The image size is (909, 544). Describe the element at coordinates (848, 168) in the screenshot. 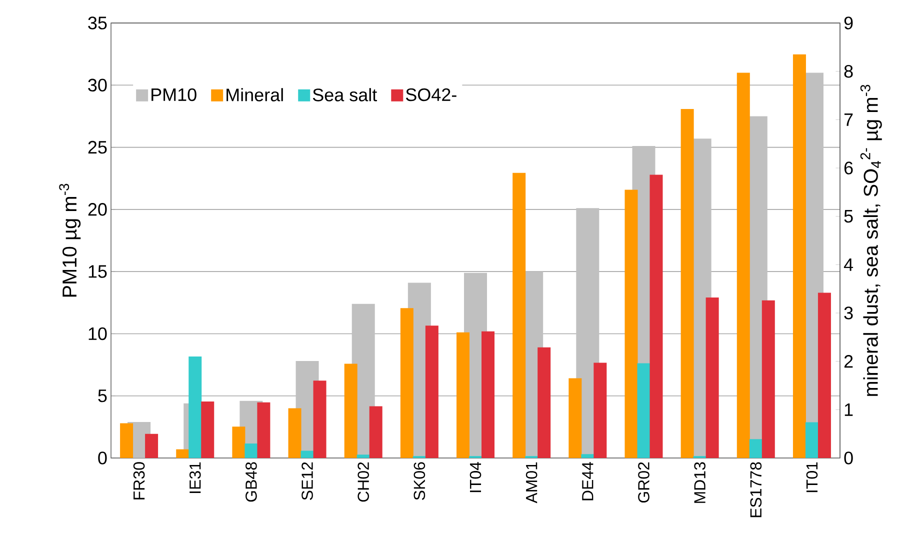

I see `y2-tick-label: 6` at that location.